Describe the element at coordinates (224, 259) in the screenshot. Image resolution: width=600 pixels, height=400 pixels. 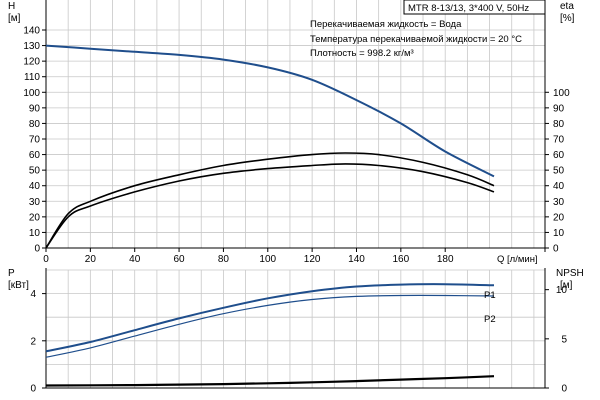
I see `x-tick-label: 80` at that location.